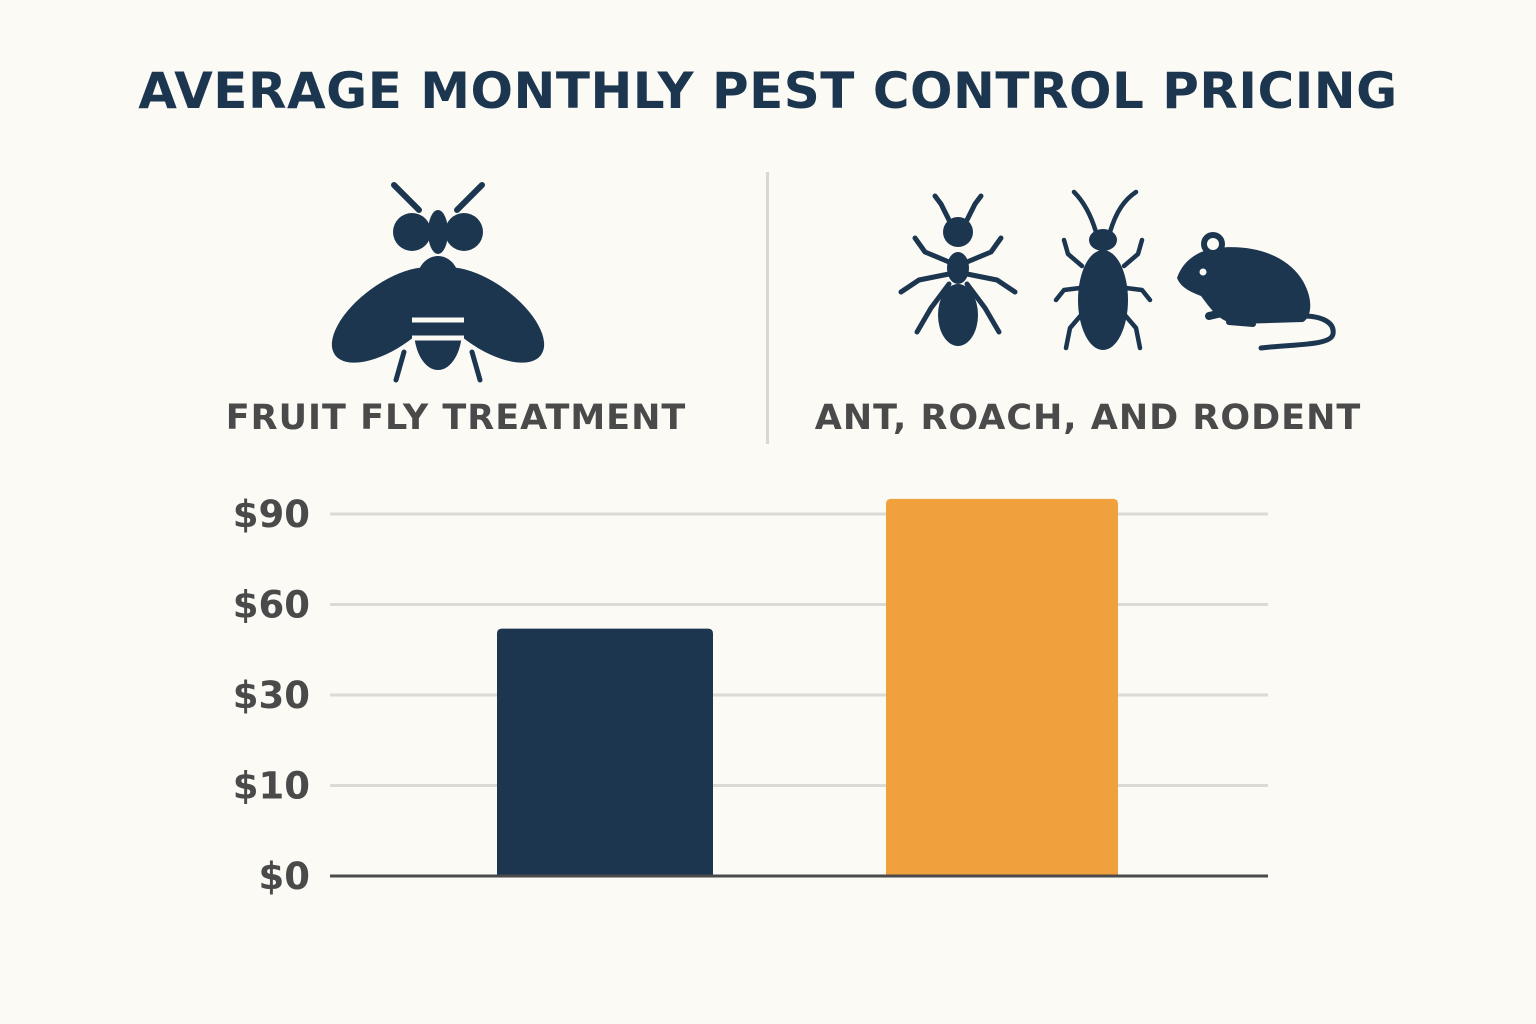 This screenshot has height=1024, width=1536. I want to click on y-tick-label: $0, so click(285, 876).